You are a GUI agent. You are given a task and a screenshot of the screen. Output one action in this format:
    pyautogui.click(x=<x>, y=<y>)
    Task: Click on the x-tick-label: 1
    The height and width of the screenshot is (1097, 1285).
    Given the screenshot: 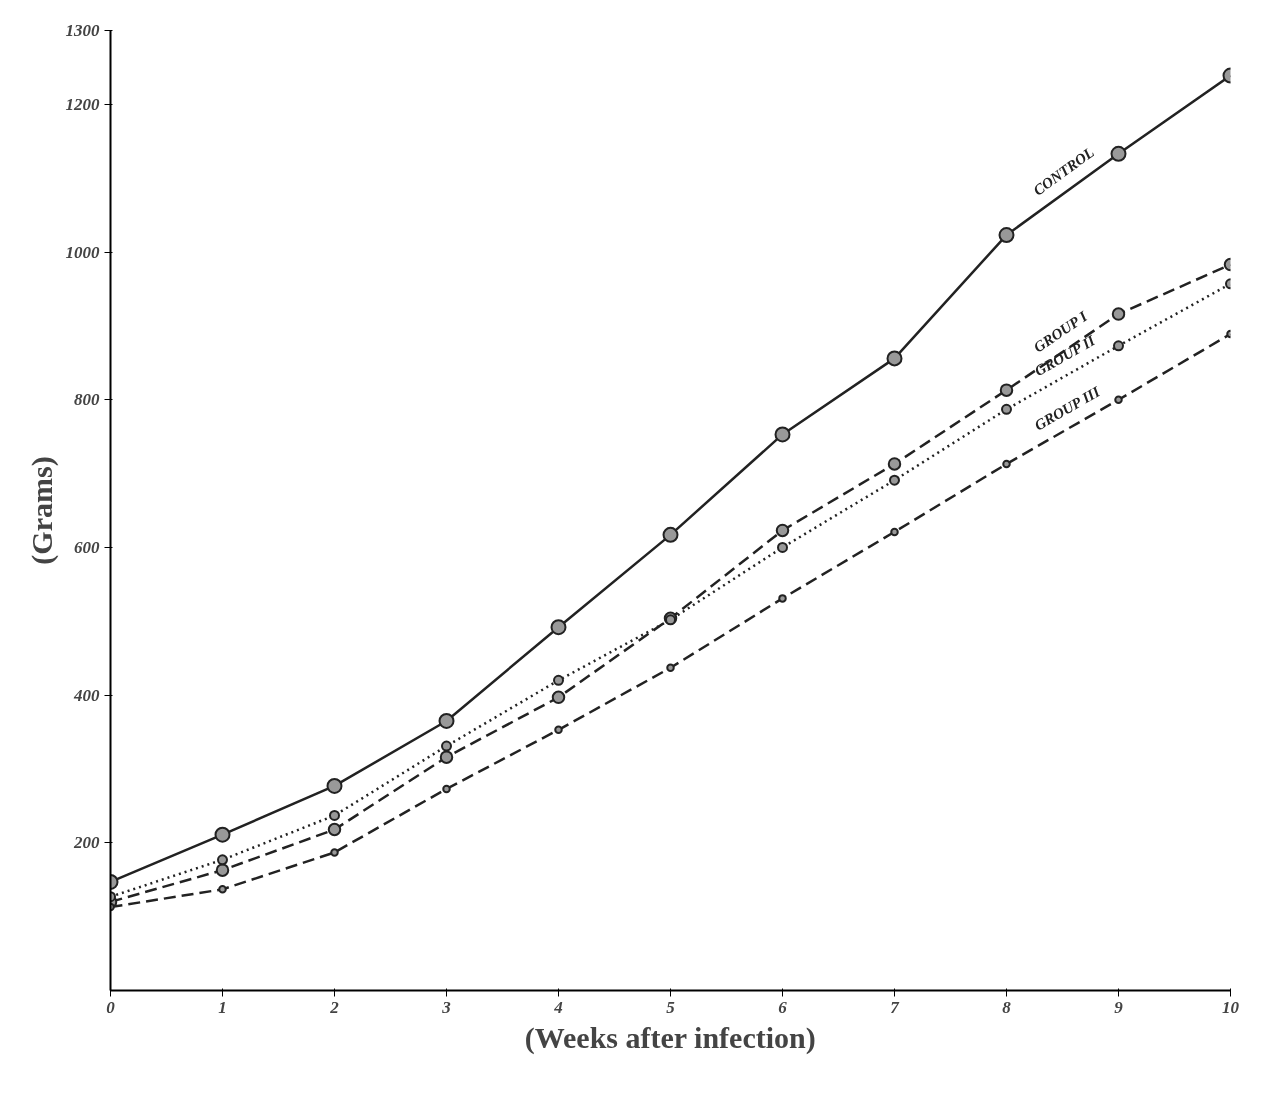 What is the action you would take?
    pyautogui.click(x=222, y=1007)
    